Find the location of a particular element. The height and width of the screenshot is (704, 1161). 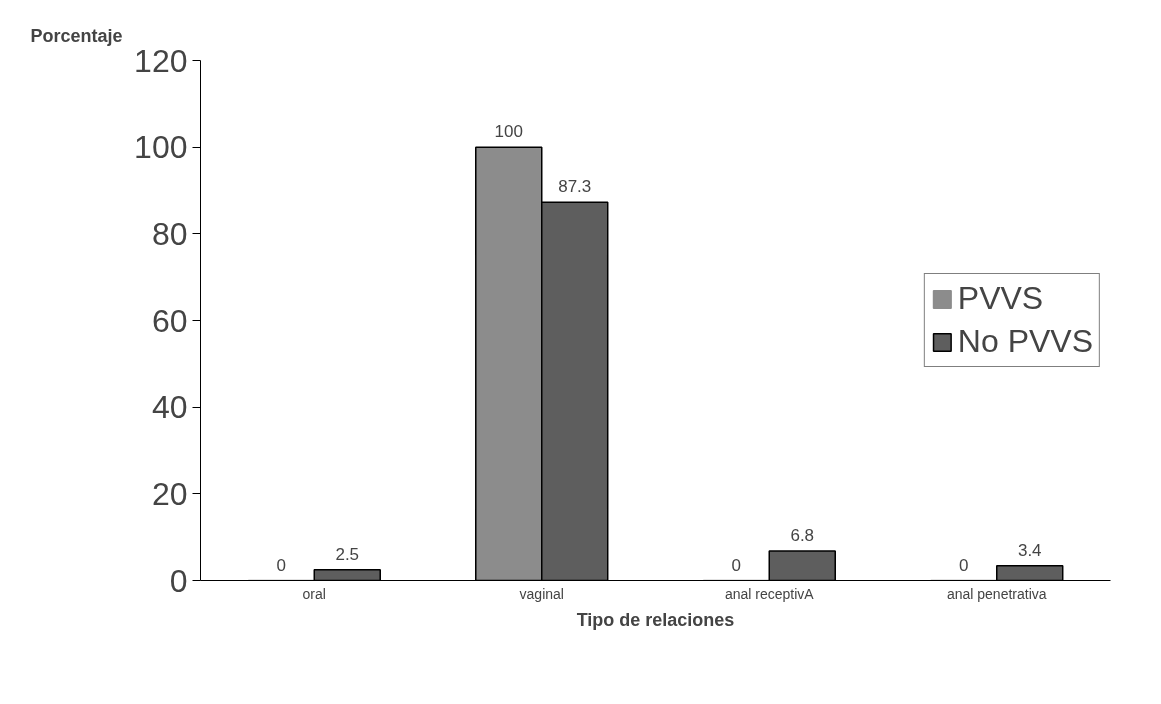

data-label: 3.4 is located at coordinates (1029, 550).